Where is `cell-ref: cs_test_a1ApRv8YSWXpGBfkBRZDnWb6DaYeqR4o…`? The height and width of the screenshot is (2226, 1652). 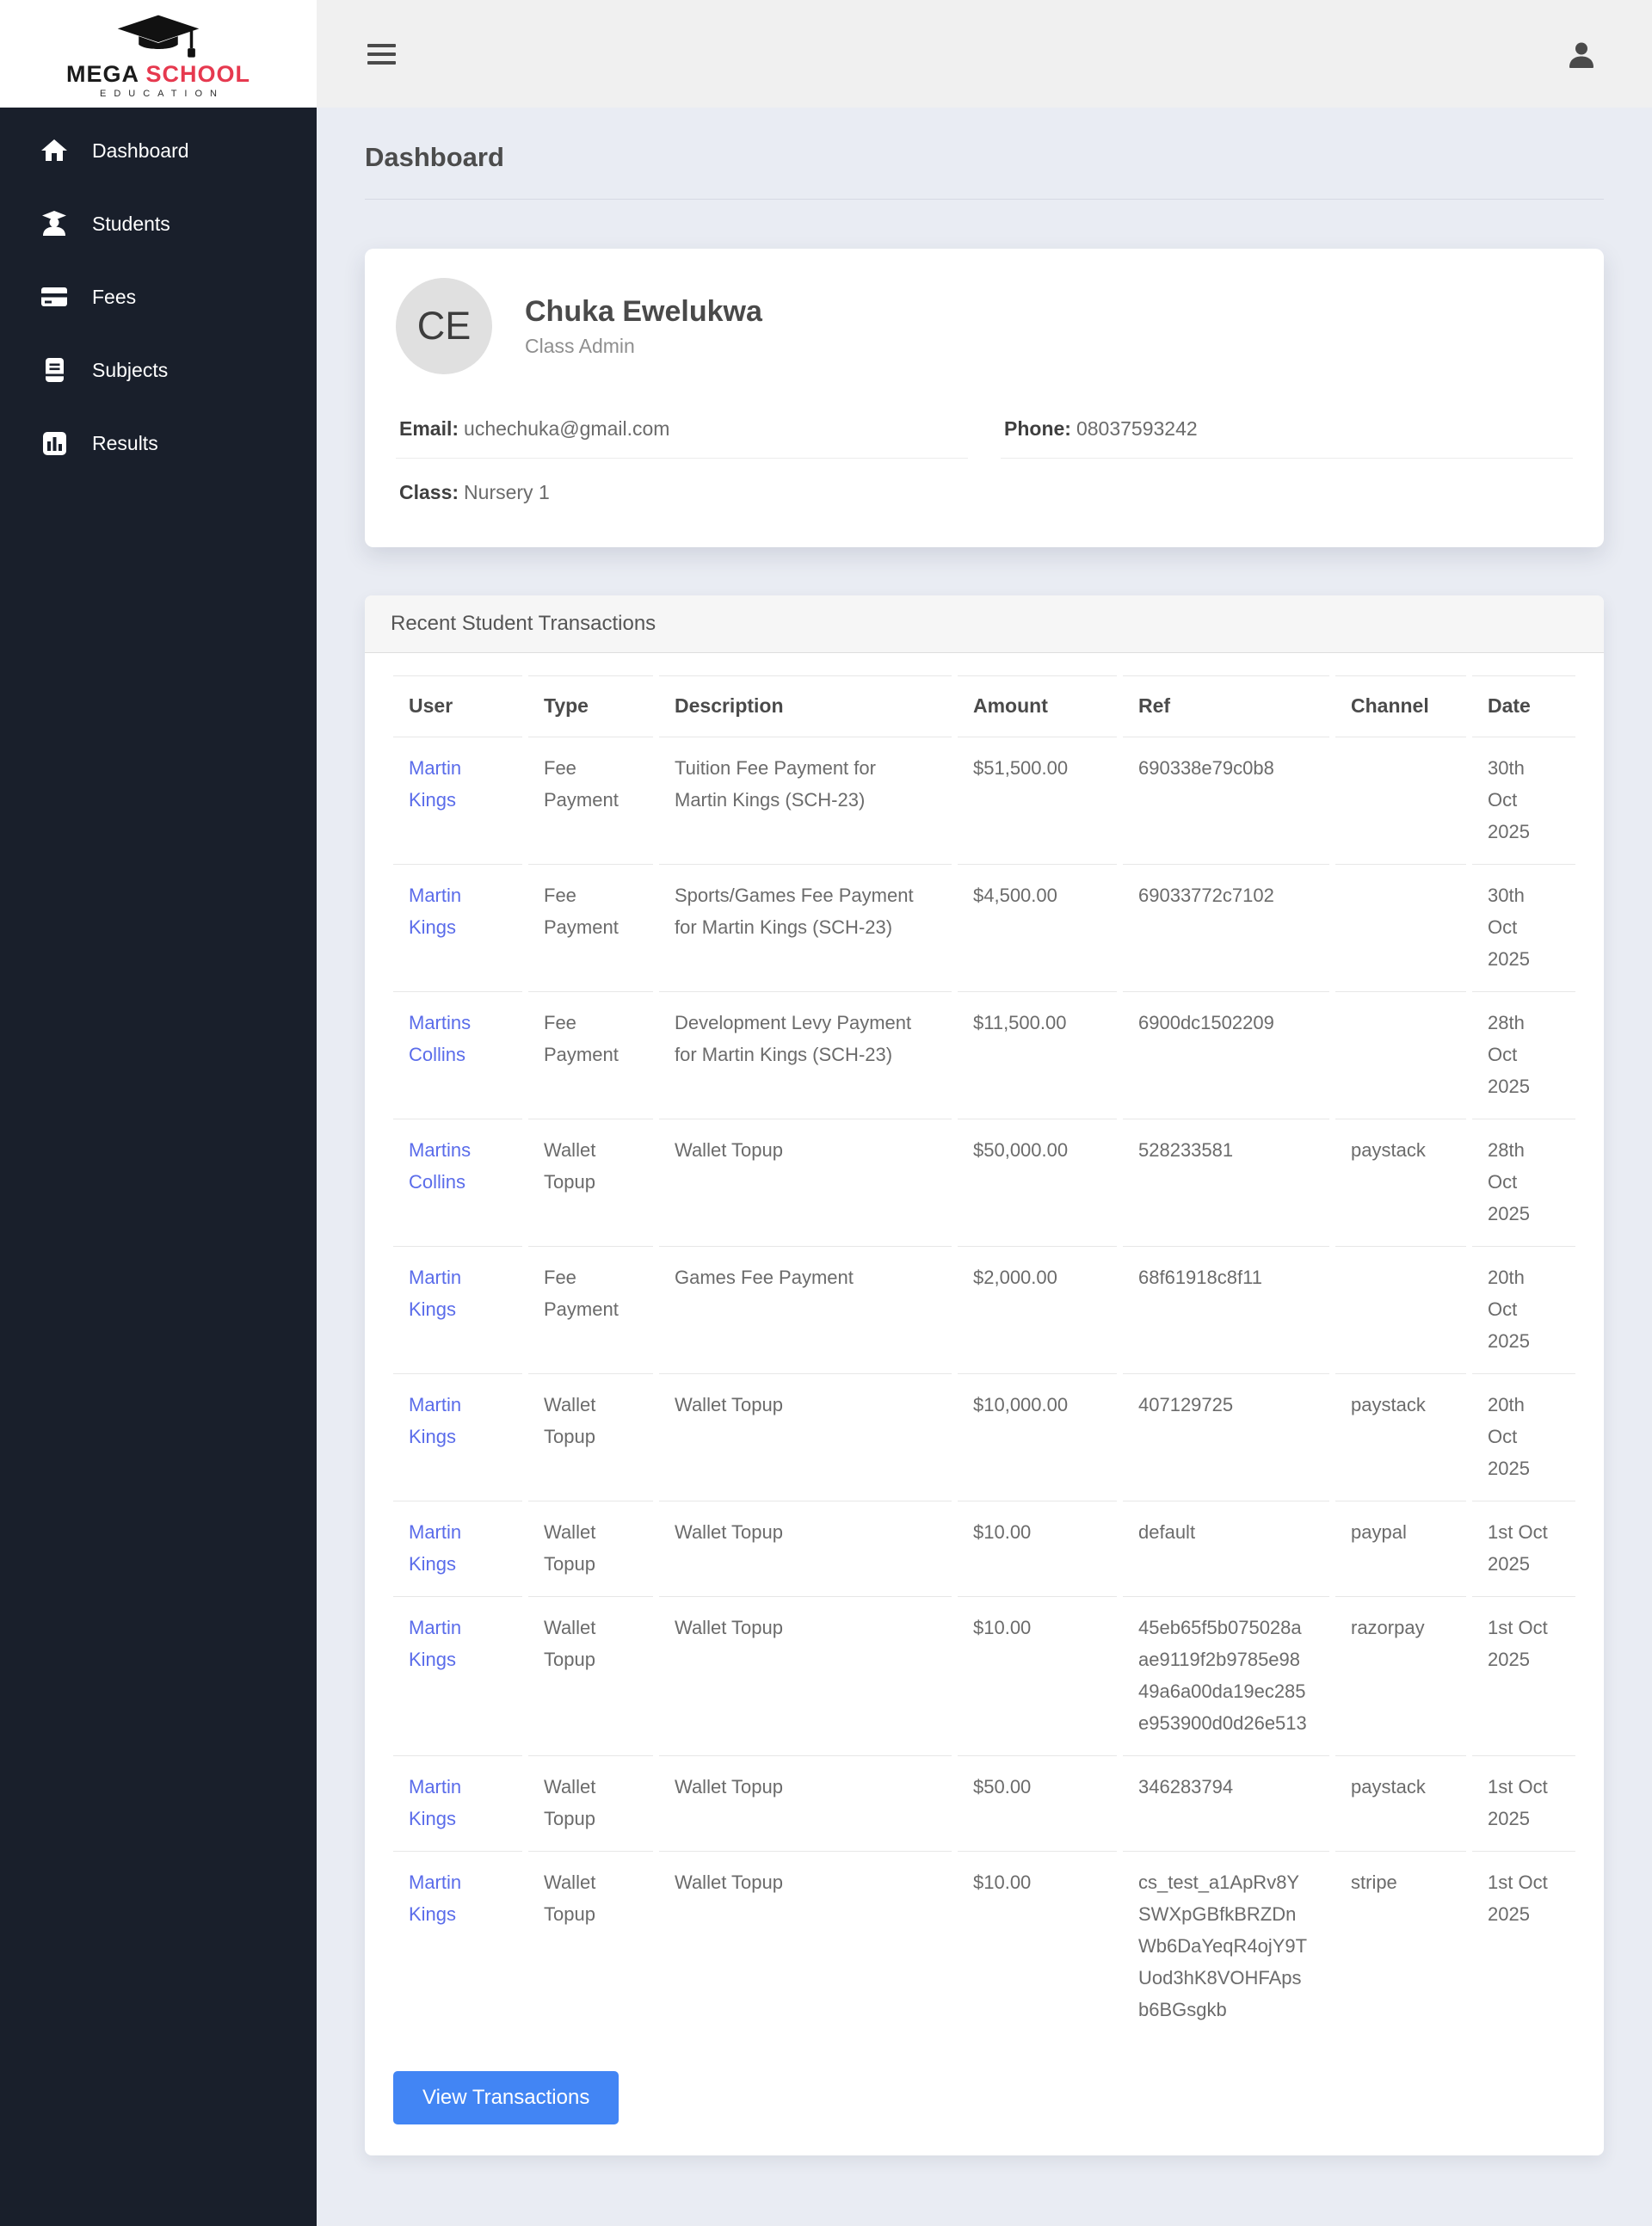
cell-ref: cs_test_a1ApRv8YSWXpGBfkBRZDnWb6DaYeqR4o… is located at coordinates (1226, 1947).